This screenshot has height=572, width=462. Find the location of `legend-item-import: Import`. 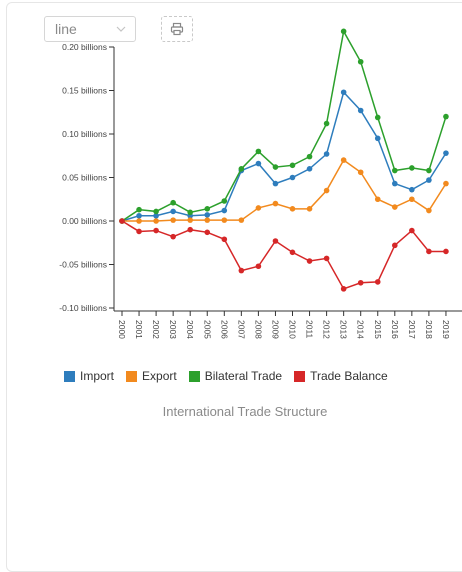

legend-item-import: Import is located at coordinates (89, 376).